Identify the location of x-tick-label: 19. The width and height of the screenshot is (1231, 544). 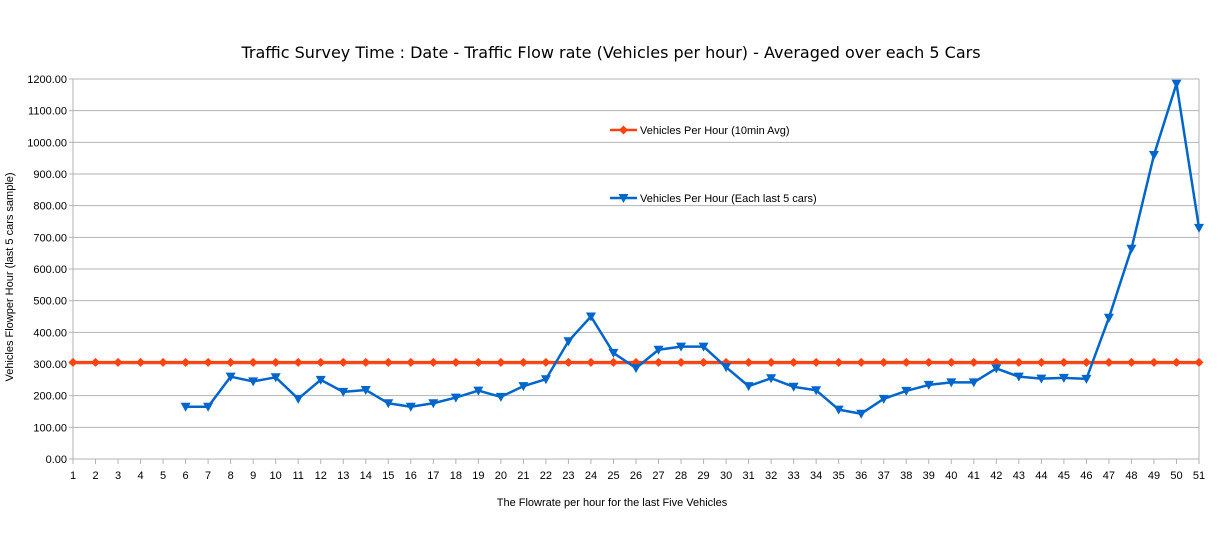
(478, 476).